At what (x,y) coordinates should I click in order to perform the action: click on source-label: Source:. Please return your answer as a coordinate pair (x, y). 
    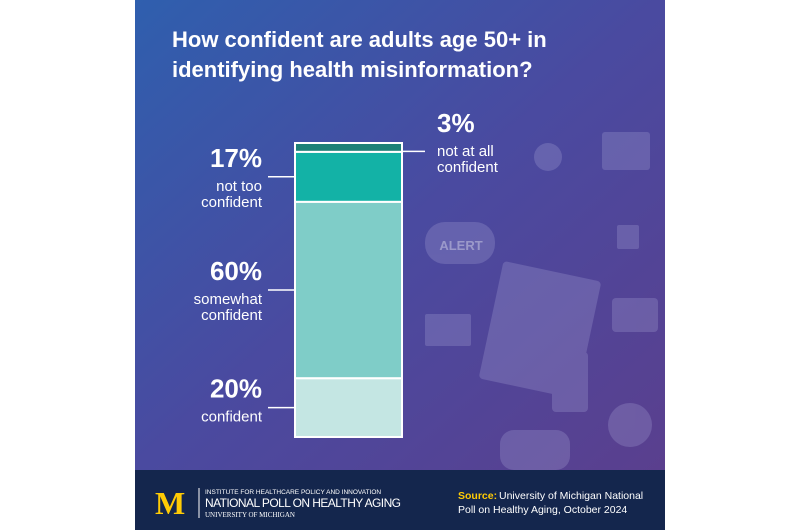
    Looking at the image, I should click on (477, 496).